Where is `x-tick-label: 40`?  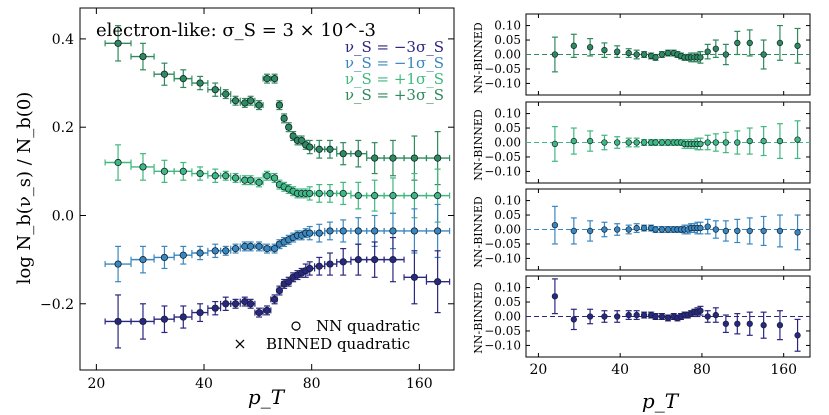
x-tick-label: 40 is located at coordinates (204, 384).